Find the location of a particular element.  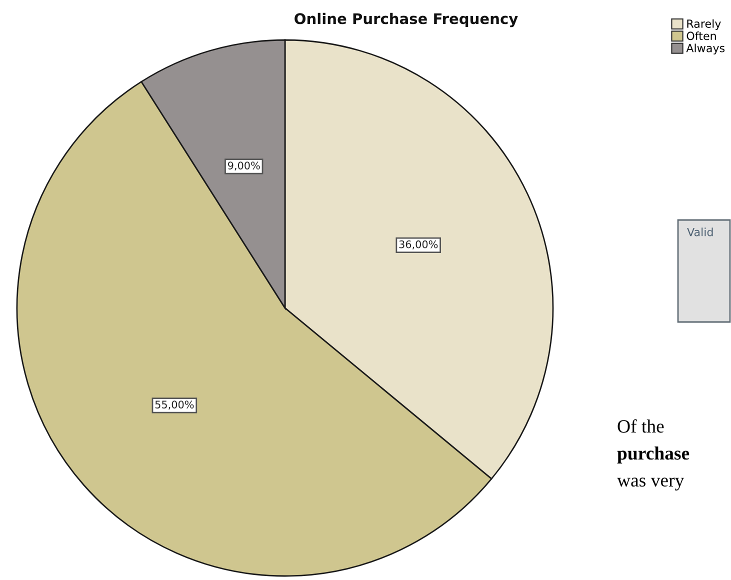

chart-title: Online Purchase Frequency is located at coordinates (406, 20).